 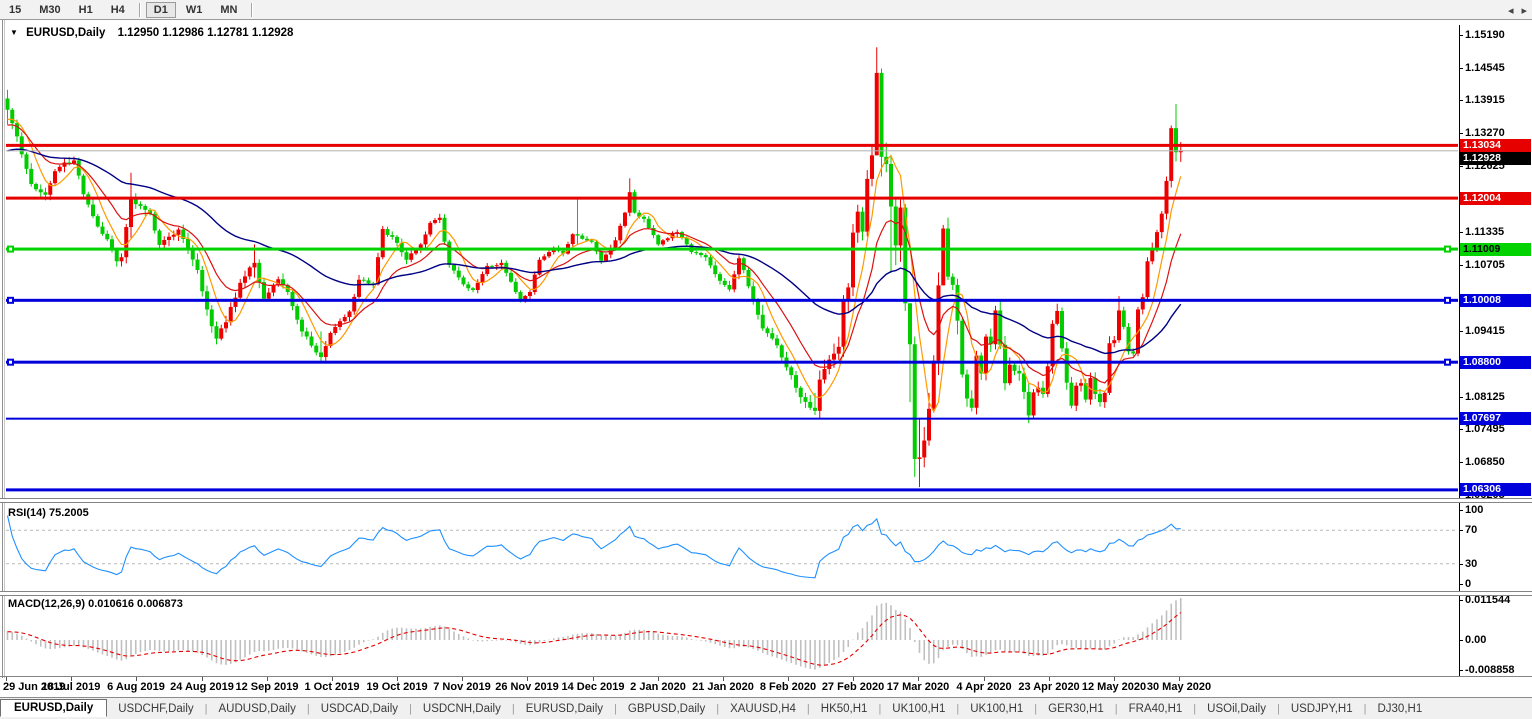 What do you see at coordinates (267, 687) in the screenshot?
I see `date-label: 12 Sep 2019` at bounding box center [267, 687].